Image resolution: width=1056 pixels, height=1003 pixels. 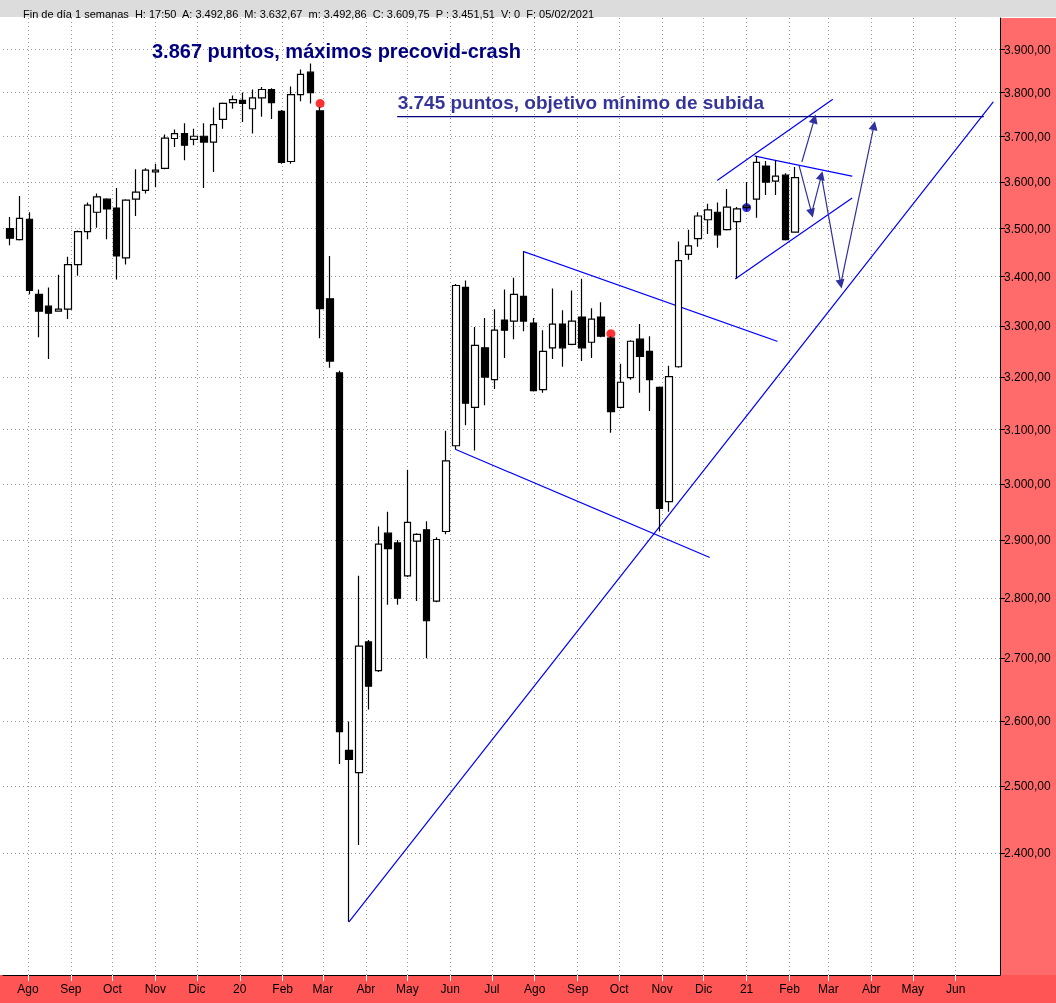 I want to click on y-tick-label: 2.900,00, so click(x=1028, y=540).